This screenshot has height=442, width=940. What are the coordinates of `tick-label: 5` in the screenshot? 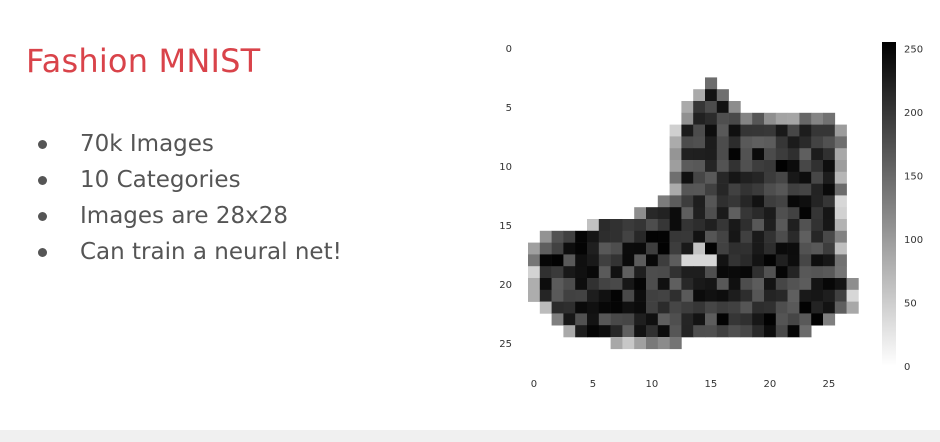 It's located at (593, 384).